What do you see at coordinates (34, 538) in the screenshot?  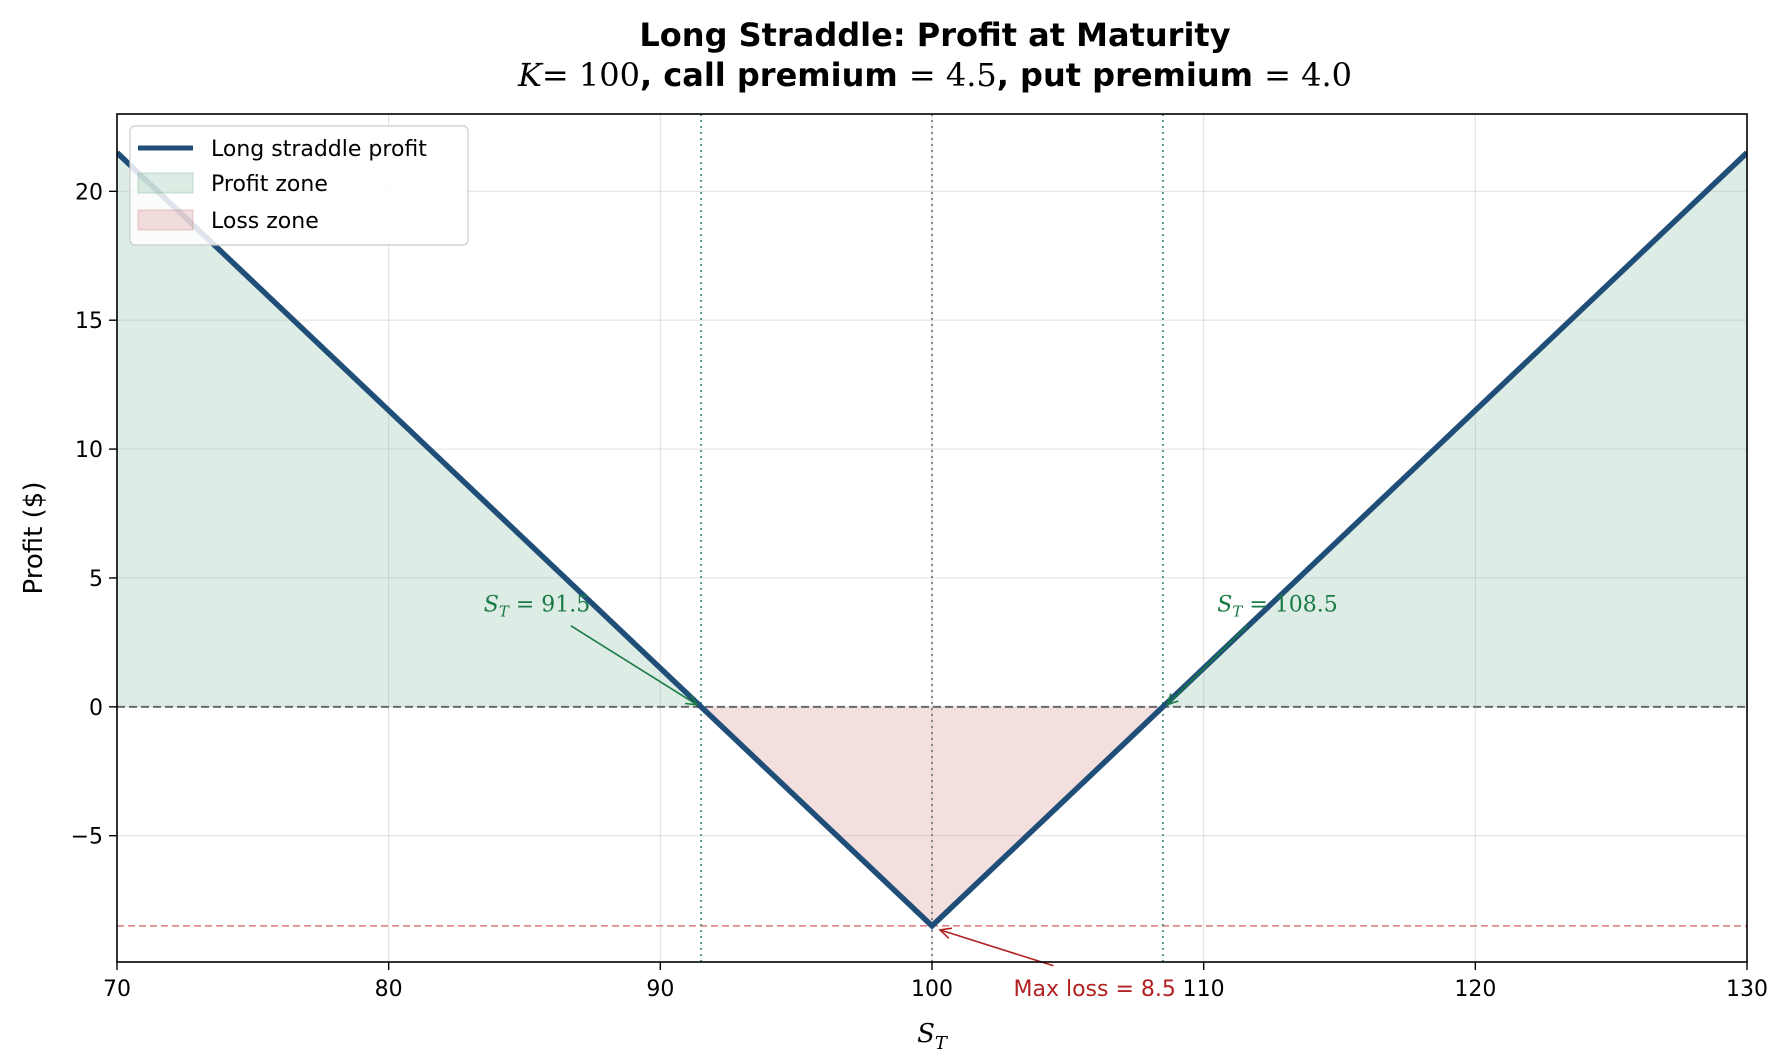 I see `y-axis-label: Profit ($)` at bounding box center [34, 538].